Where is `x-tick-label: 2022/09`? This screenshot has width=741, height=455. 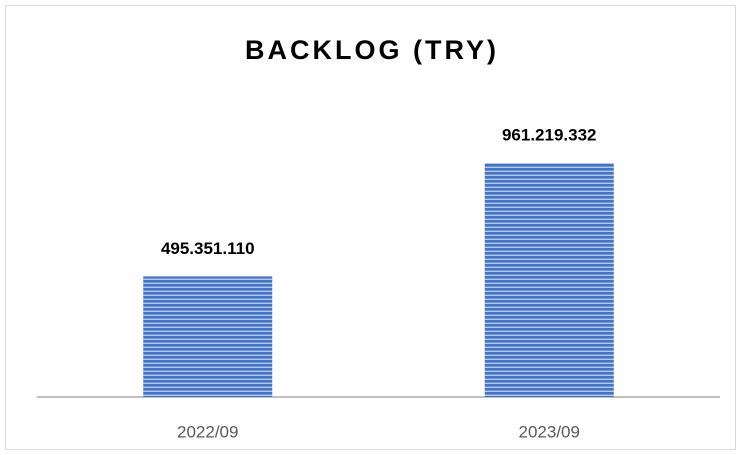
x-tick-label: 2022/09 is located at coordinates (207, 431).